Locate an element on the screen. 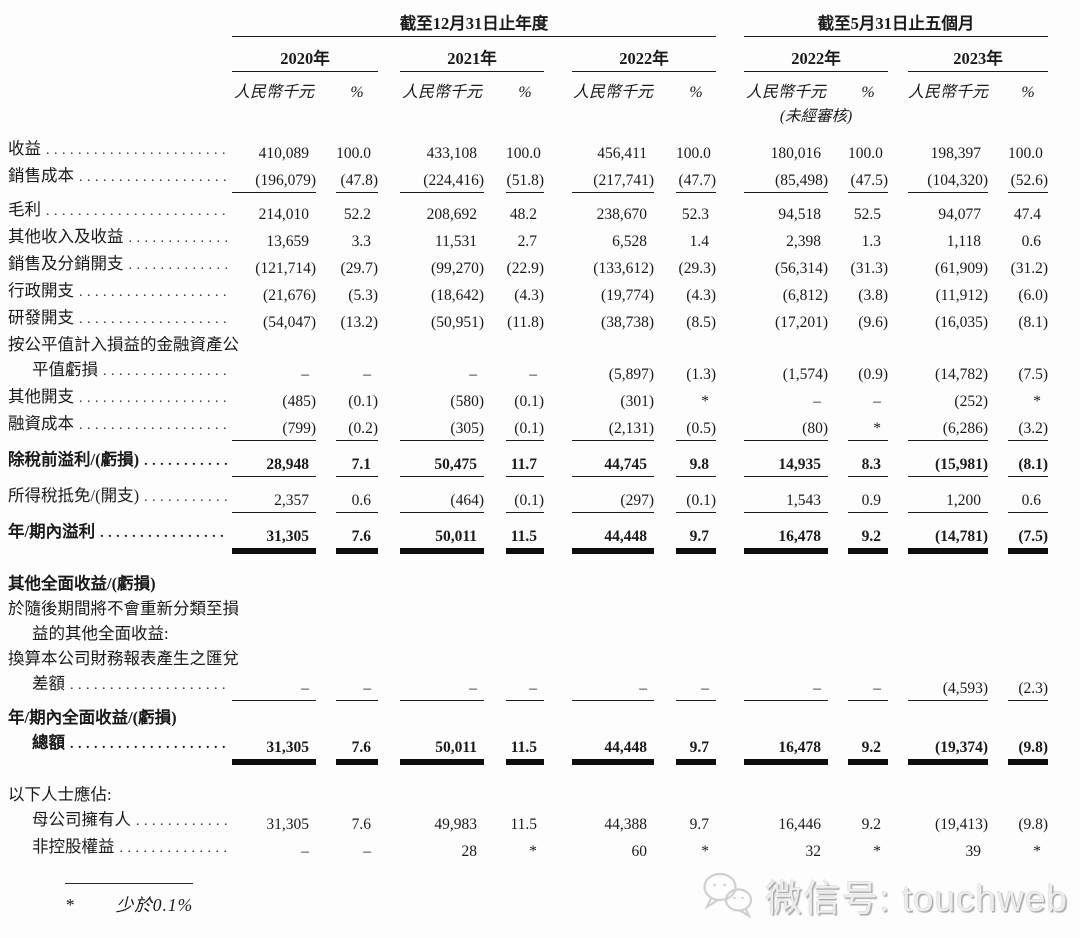 Image resolution: width=1080 pixels, height=938 pixels. cell-percent: 7.6 is located at coordinates (361, 824).